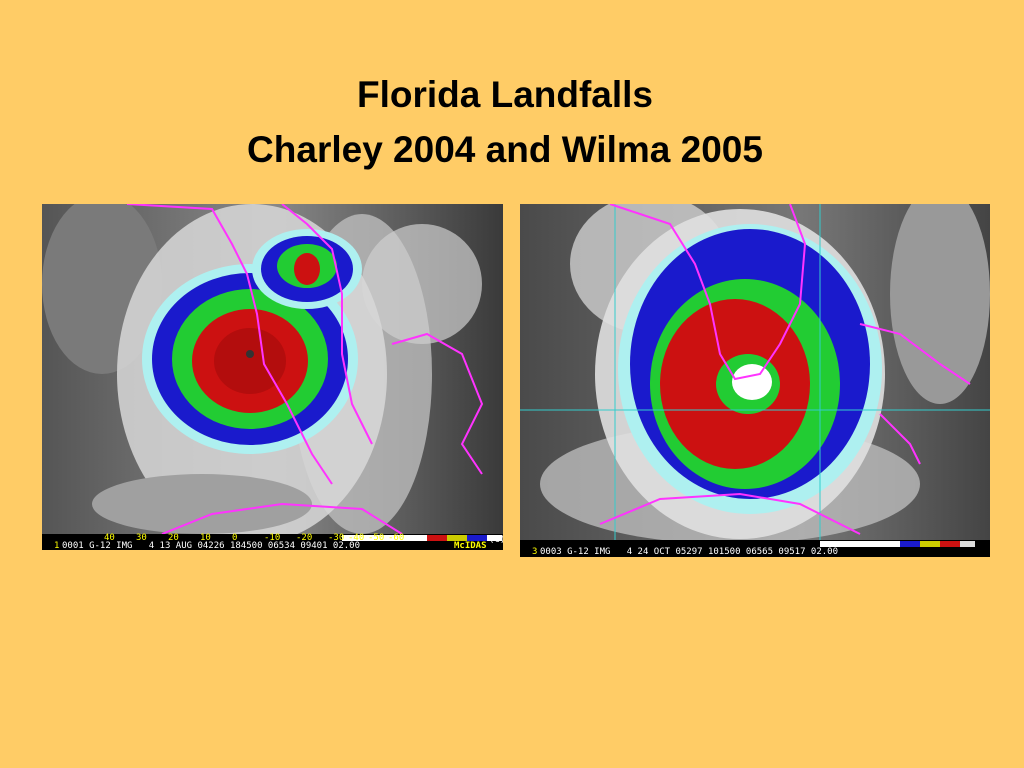  I want to click on scale-label: -60, so click(396, 538).